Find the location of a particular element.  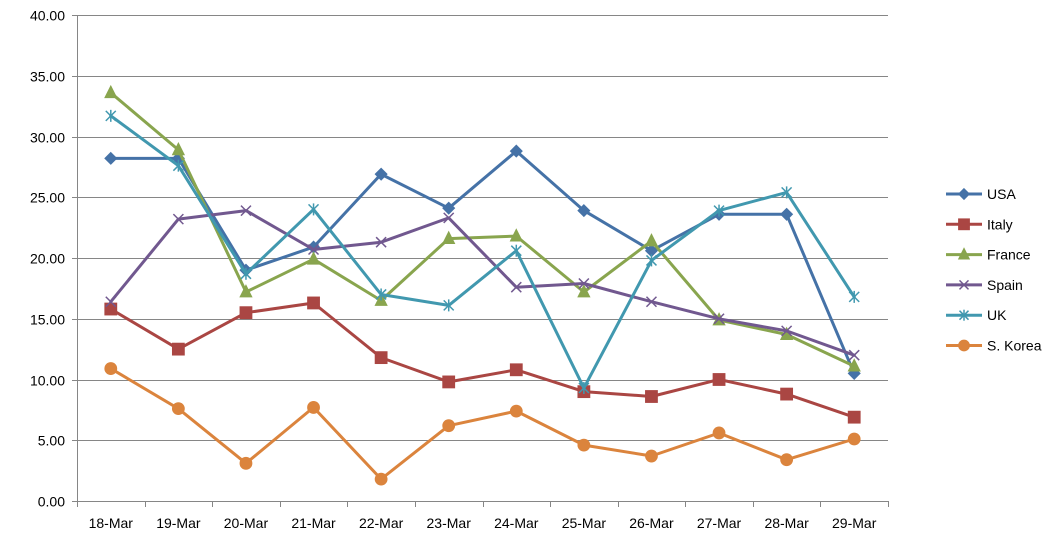

y-tick-label: 15.00 is located at coordinates (47, 320).